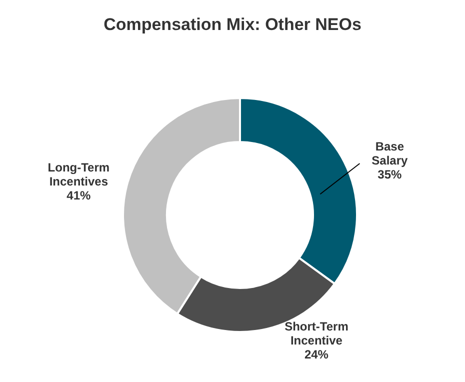  What do you see at coordinates (390, 175) in the screenshot?
I see `data-label: 35%` at bounding box center [390, 175].